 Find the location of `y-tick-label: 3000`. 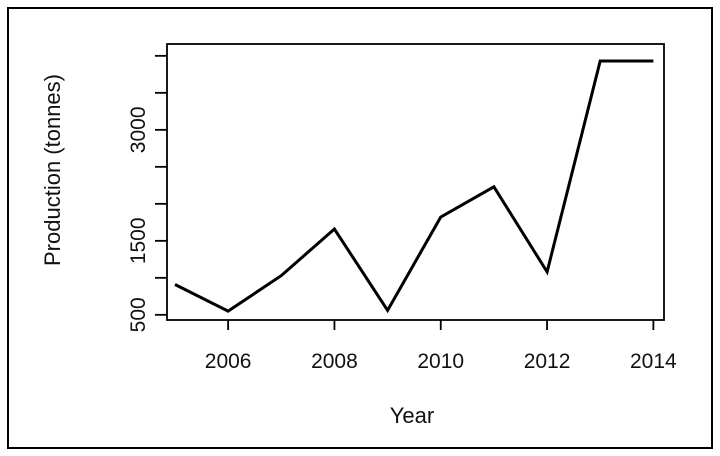

y-tick-label: 3000 is located at coordinates (138, 129).